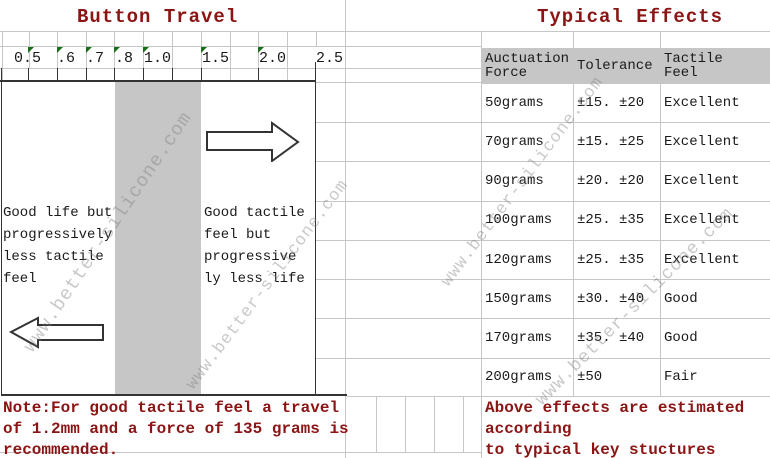 This screenshot has width=770, height=458. What do you see at coordinates (611, 338) in the screenshot?
I see `cell-tolerance: ±35. ±40` at bounding box center [611, 338].